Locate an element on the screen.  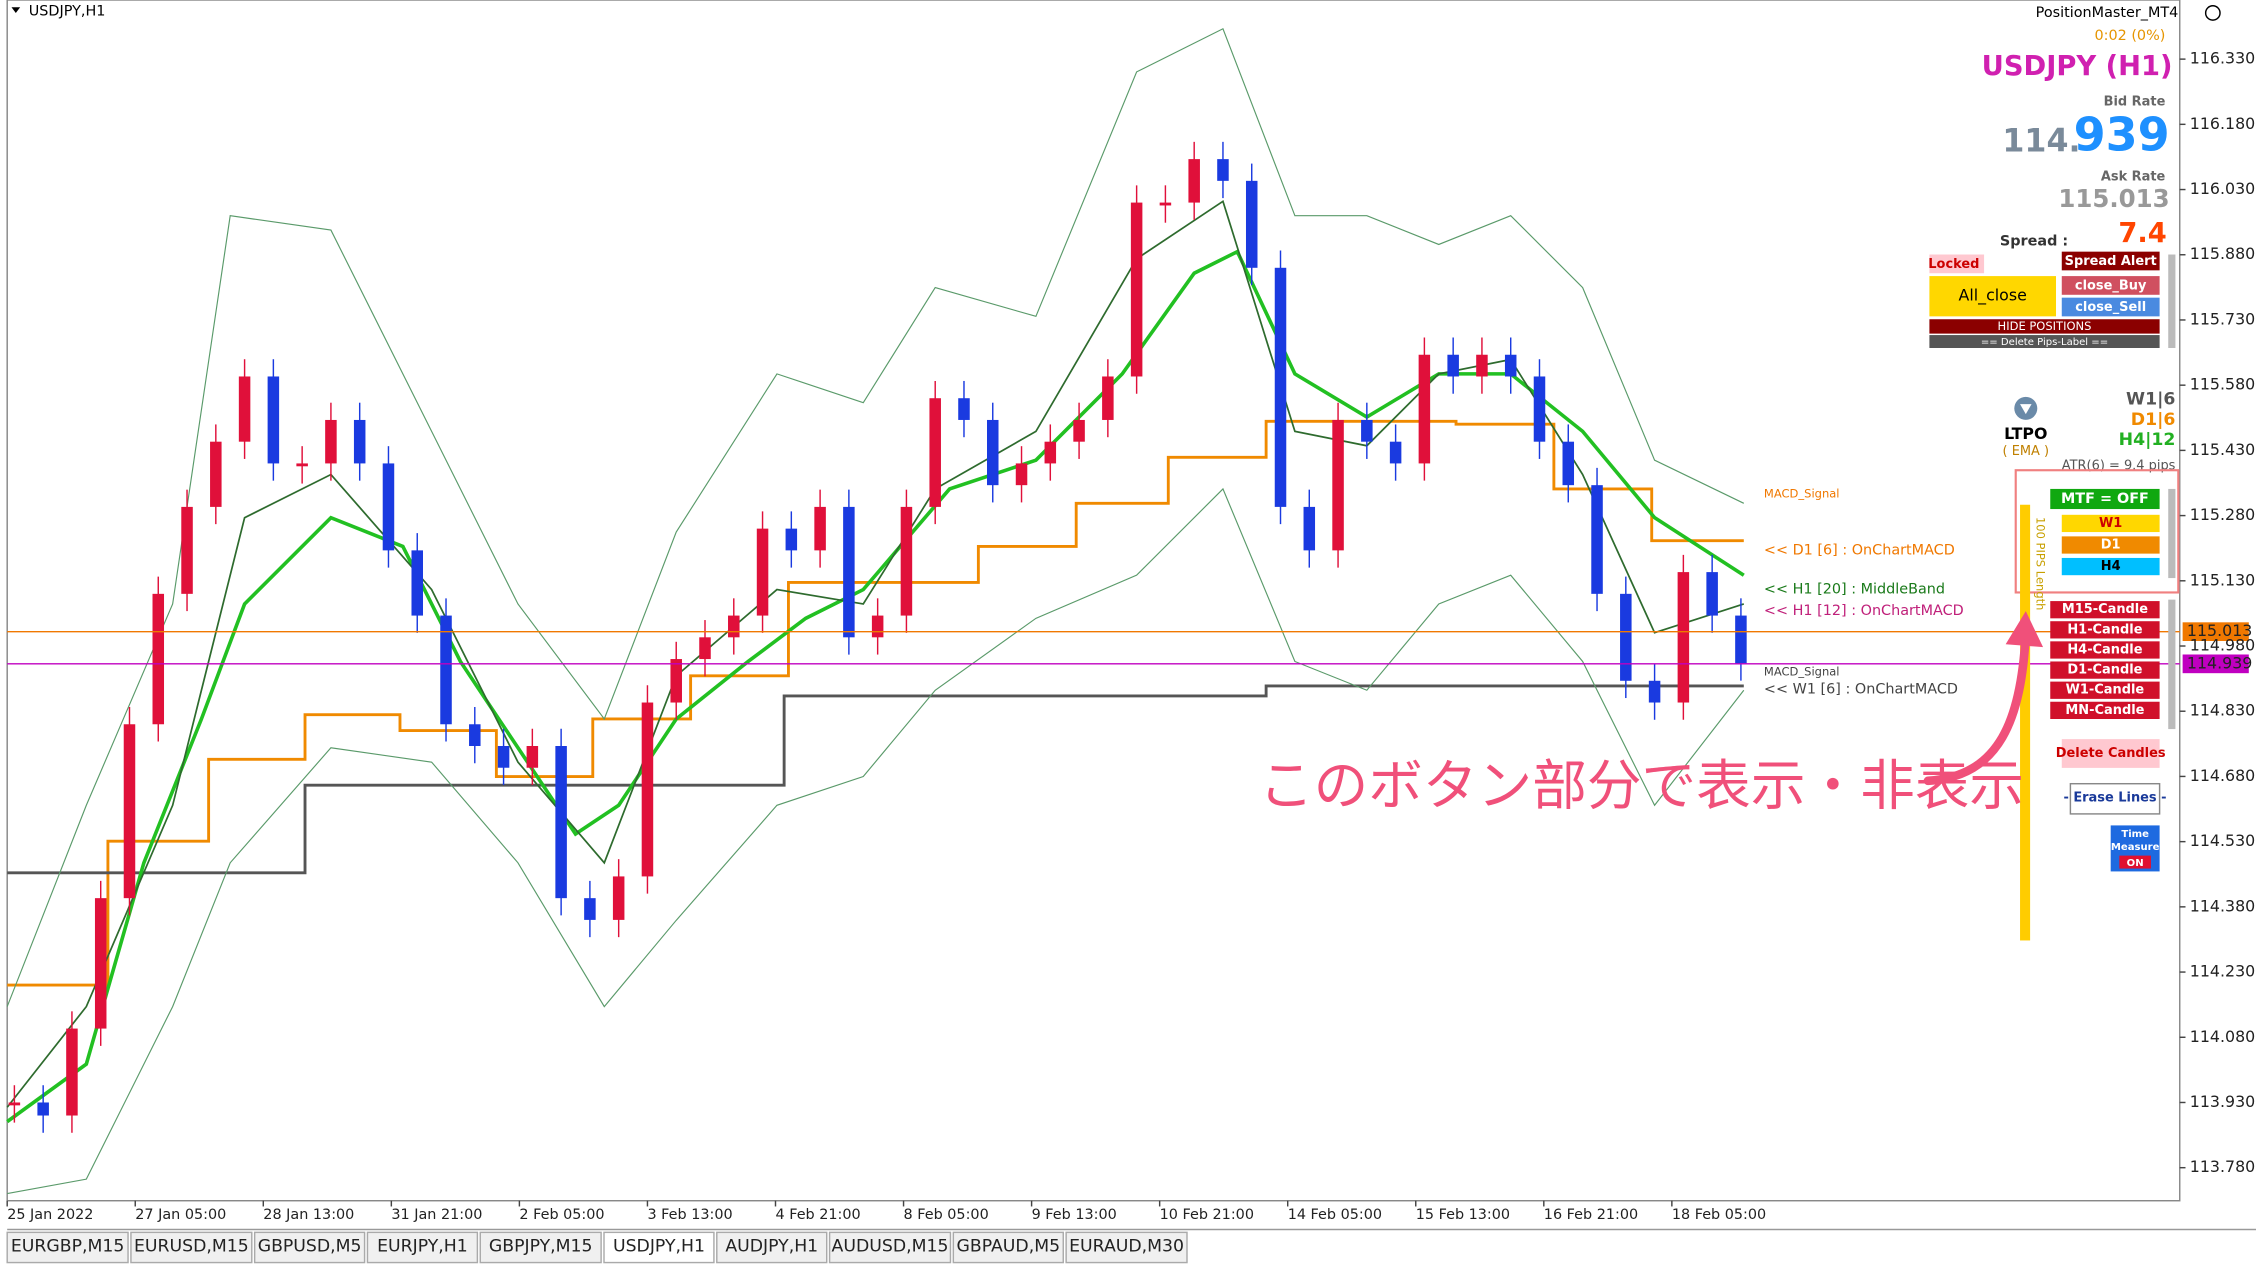
on-badge is located at coordinates (2135, 862).